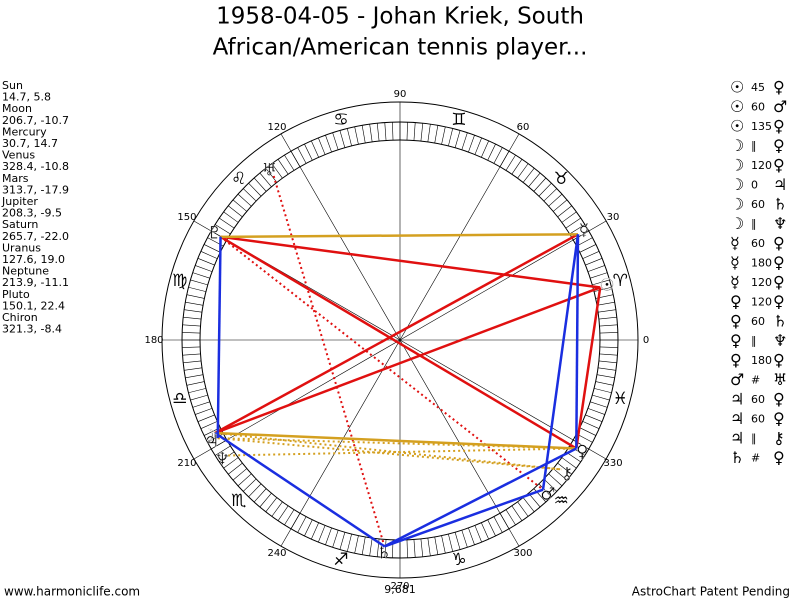 Image resolution: width=800 pixels, height=600 pixels. Describe the element at coordinates (340, 120) in the screenshot. I see `zodiac-sign: ♋` at that location.